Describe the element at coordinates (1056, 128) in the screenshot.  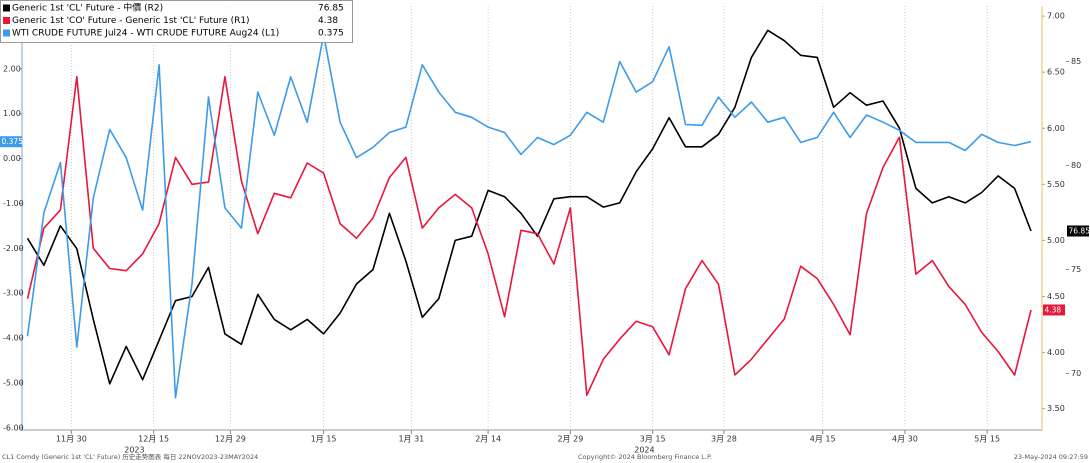
I see `y2-tick-label: 6.00` at that location.